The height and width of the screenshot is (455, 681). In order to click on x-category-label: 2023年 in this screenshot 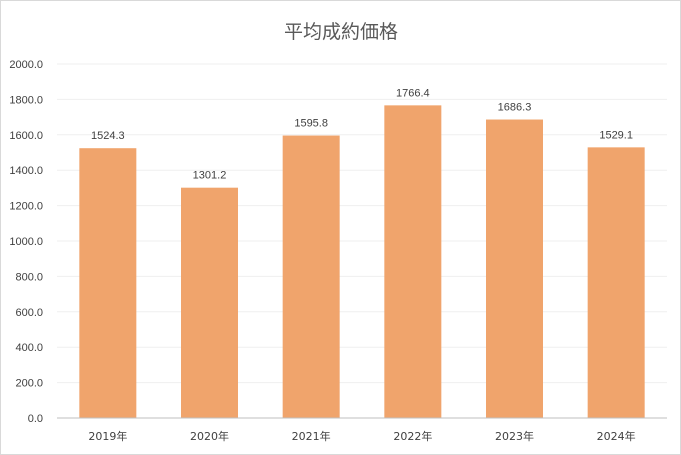, I will do `click(514, 436)`.